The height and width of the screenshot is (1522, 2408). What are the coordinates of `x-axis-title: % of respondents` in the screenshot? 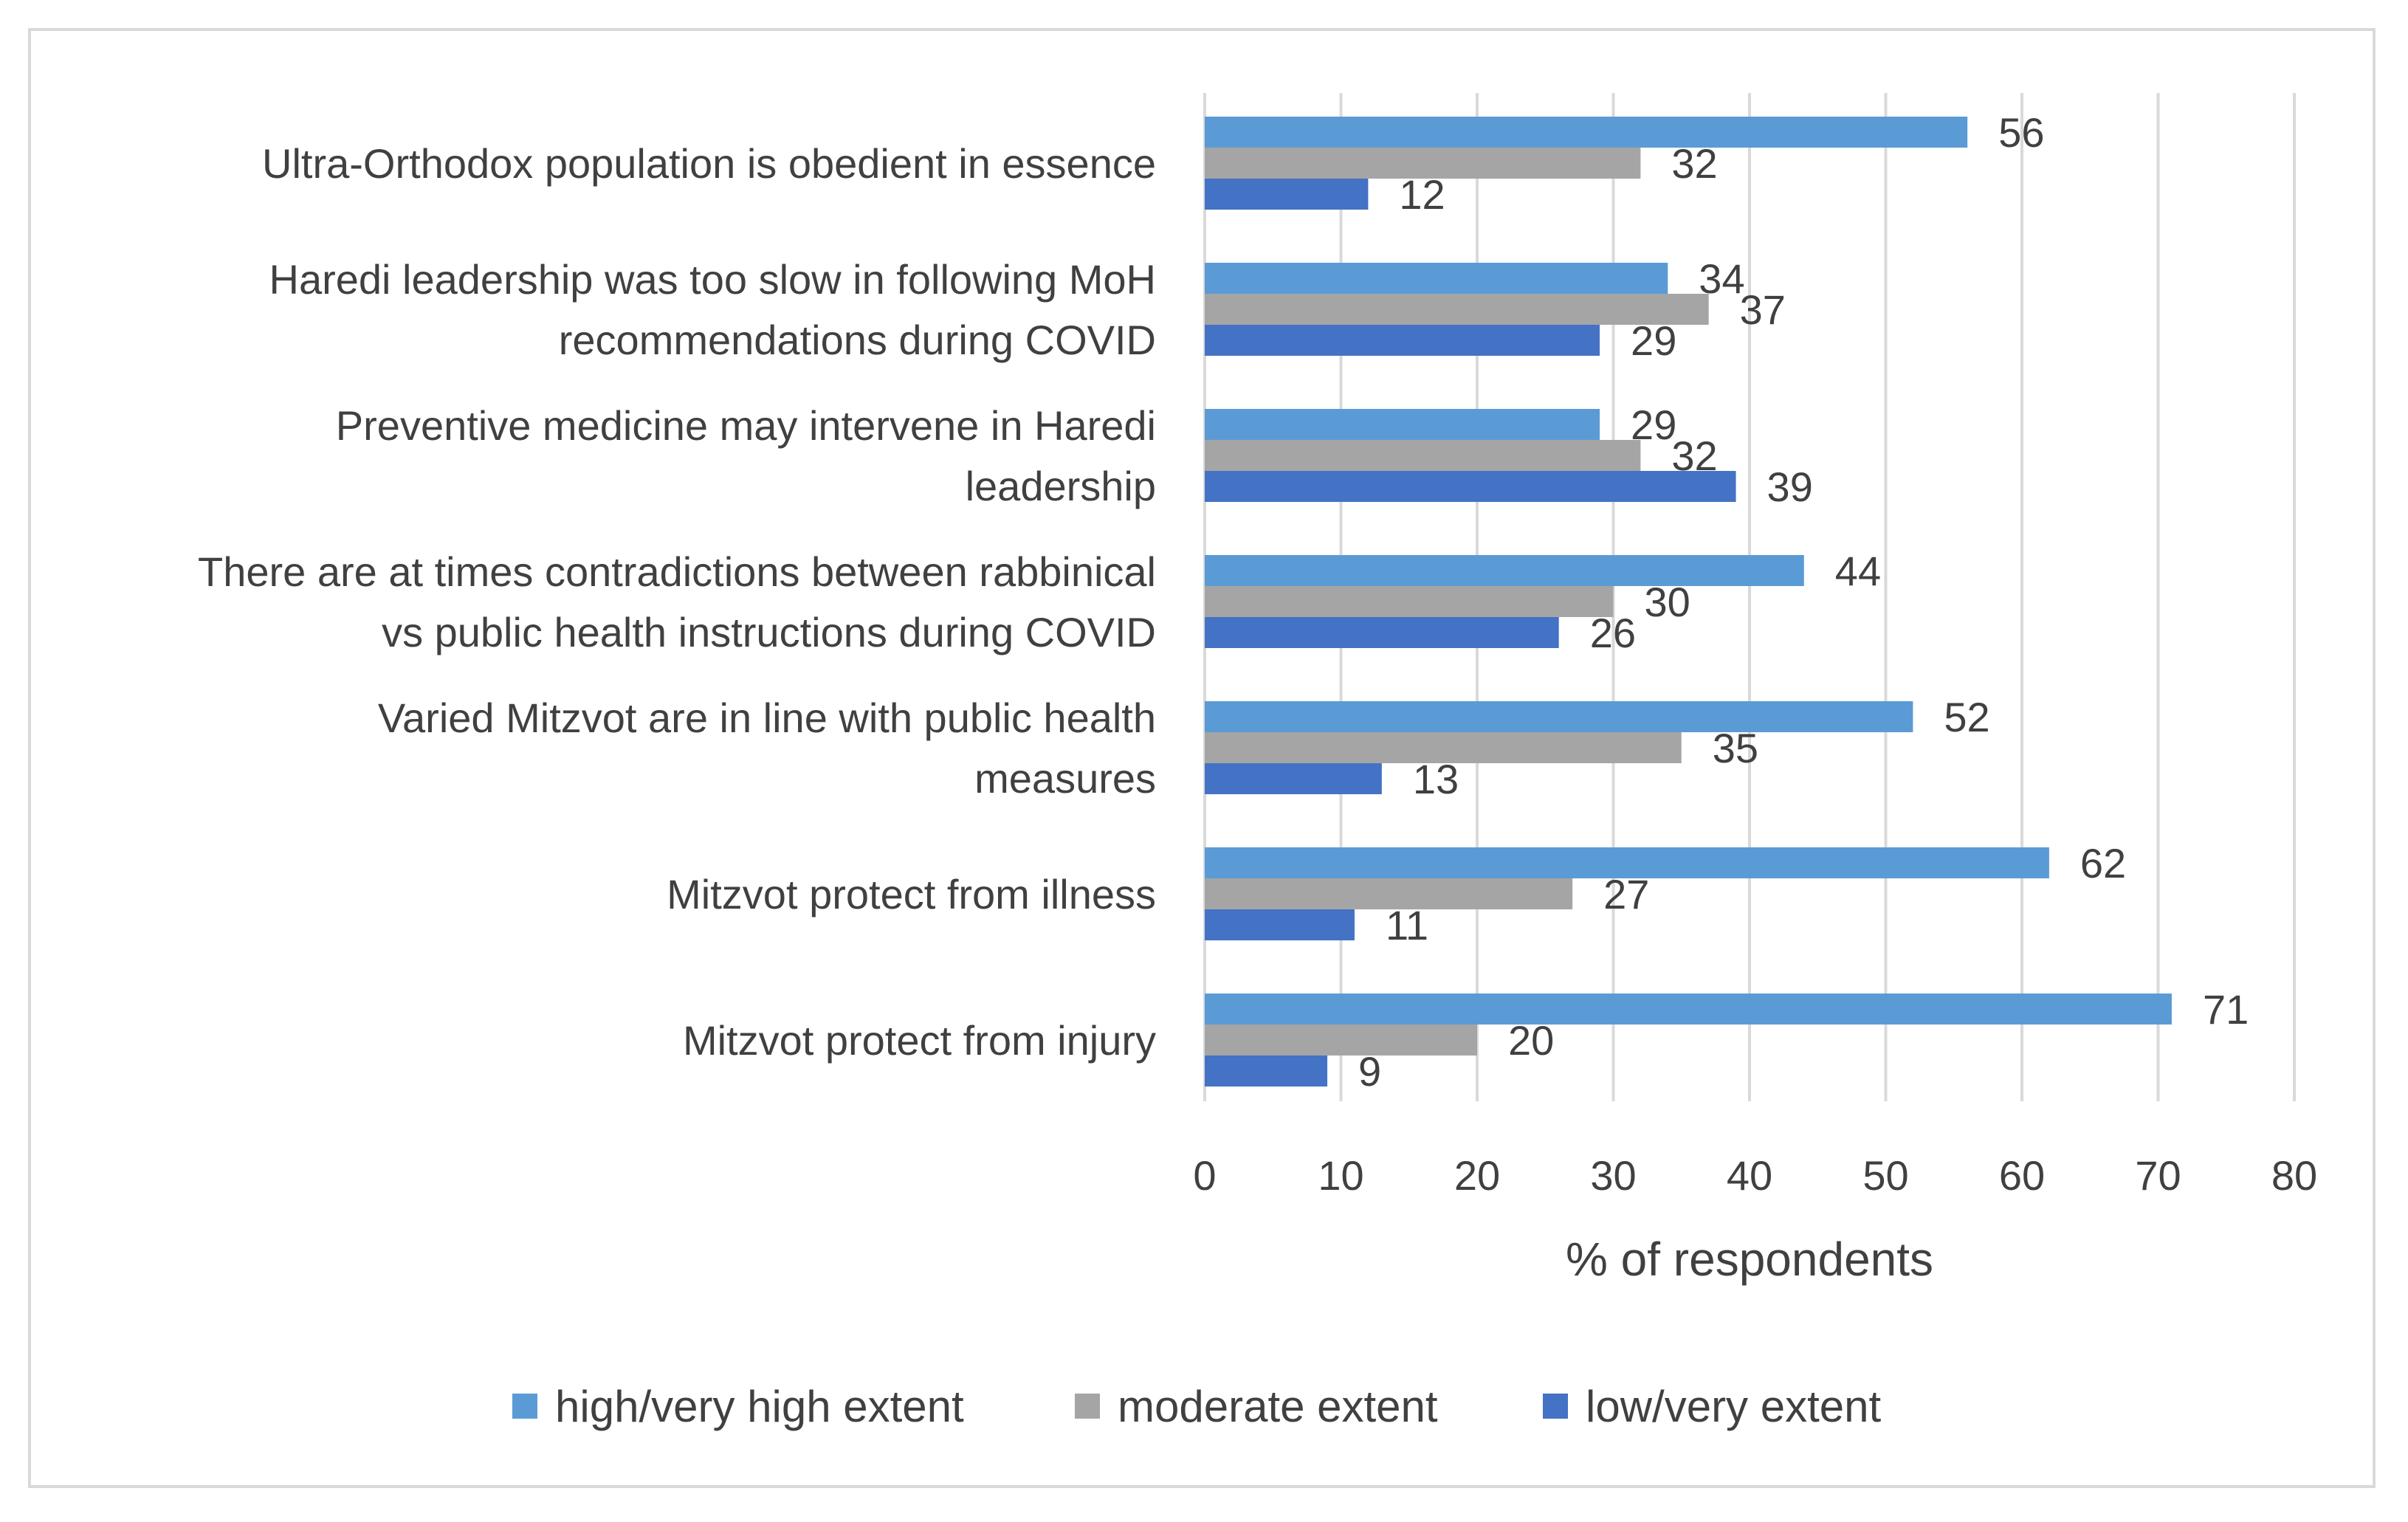 It's located at (1749, 1259).